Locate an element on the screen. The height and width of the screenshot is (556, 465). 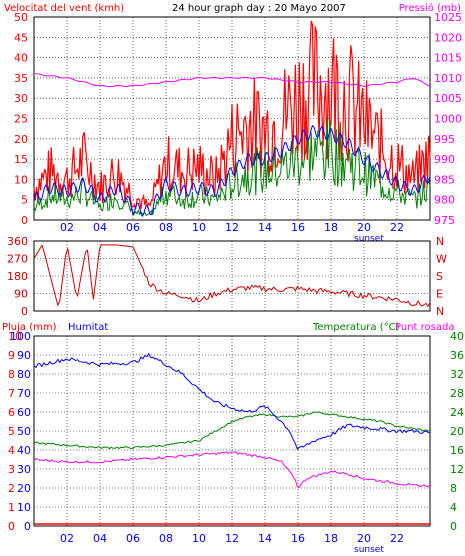
x-tick-label: 16 is located at coordinates (298, 538).